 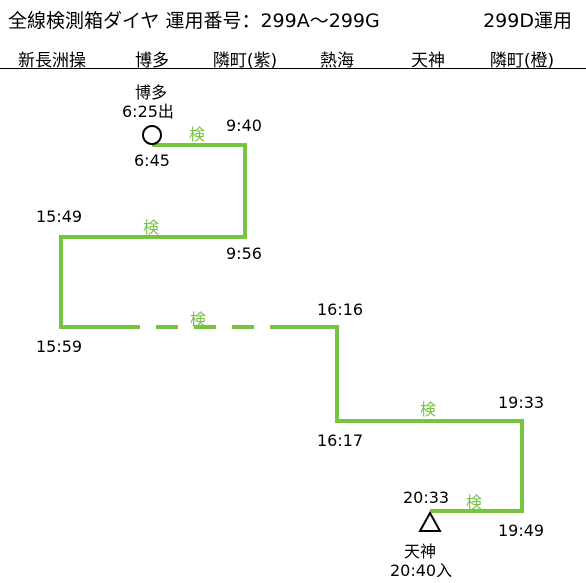 What do you see at coordinates (522, 61) in the screenshot?
I see `station-tonarimachi-orange: 隣町(橙)` at bounding box center [522, 61].